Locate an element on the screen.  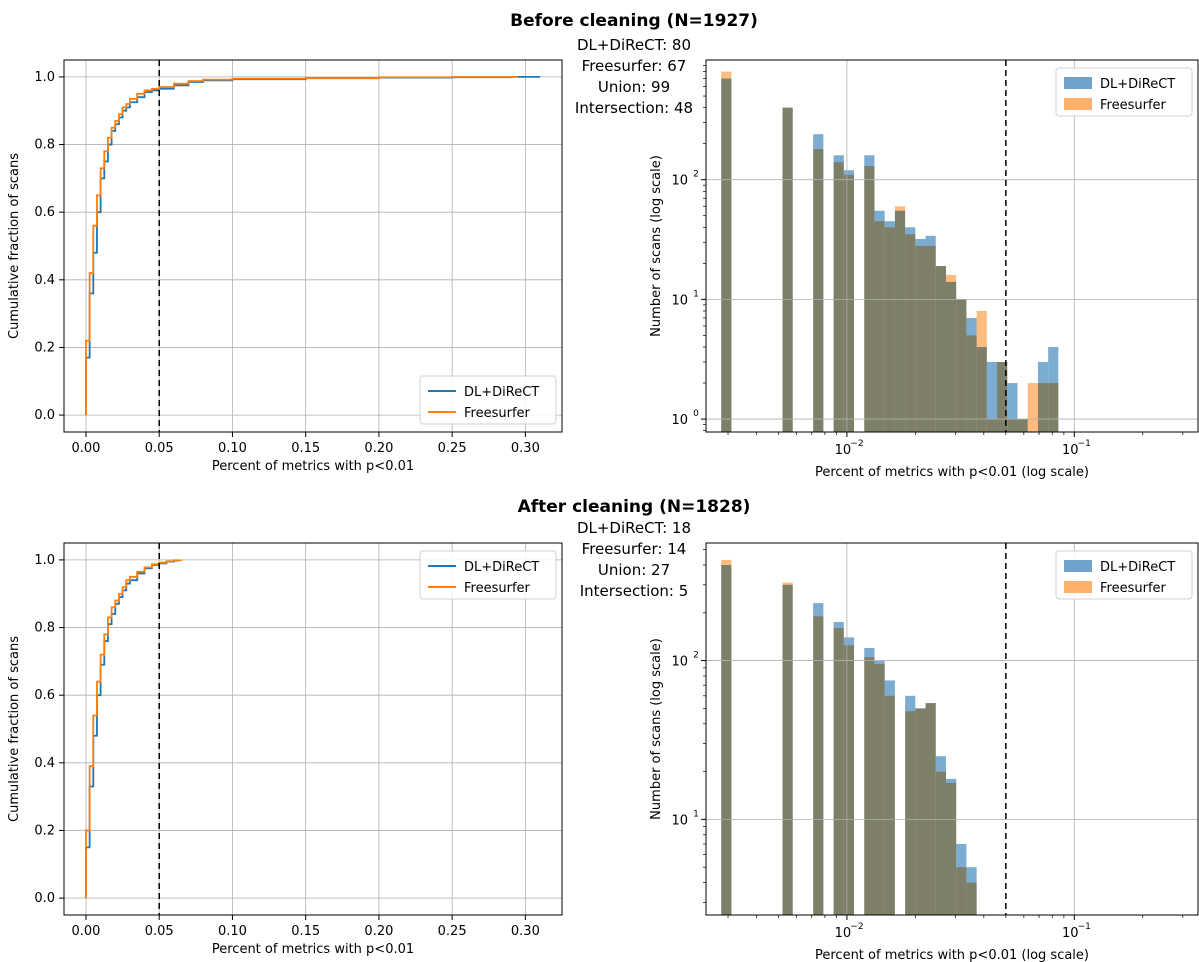
stat-line: DL+DiReCT: 18 is located at coordinates (634, 528).